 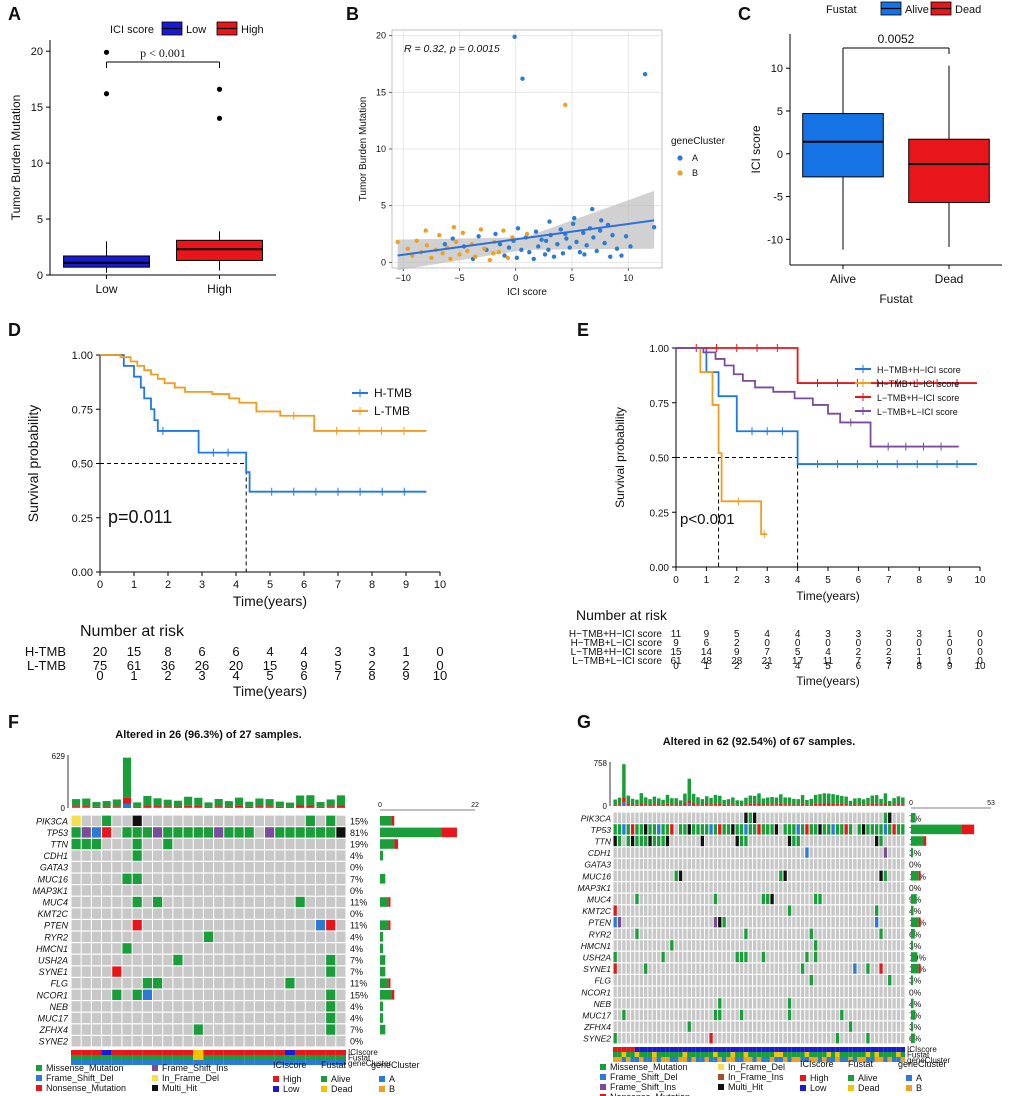 I want to click on gene-label: SYNE2, so click(x=597, y=1039).